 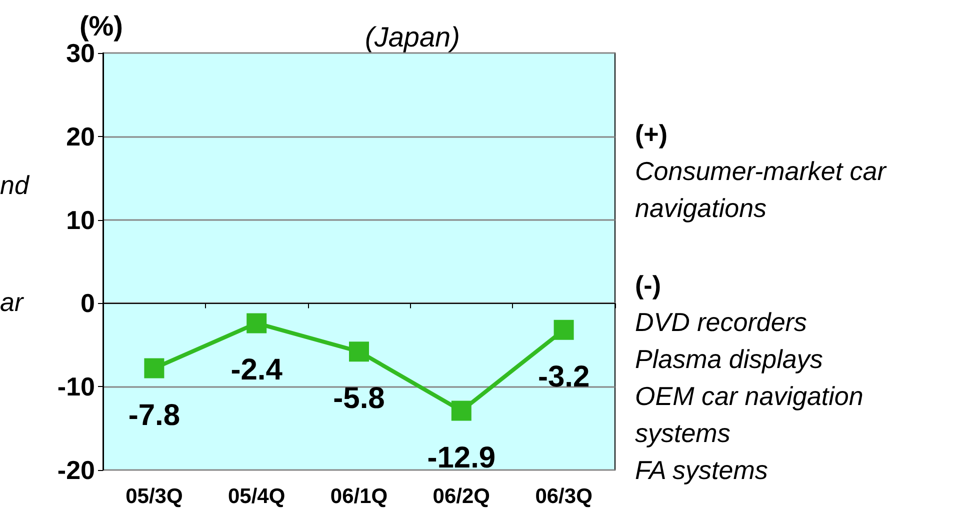 What do you see at coordinates (412, 37) in the screenshot?
I see `chart-title: (Japan)` at bounding box center [412, 37].